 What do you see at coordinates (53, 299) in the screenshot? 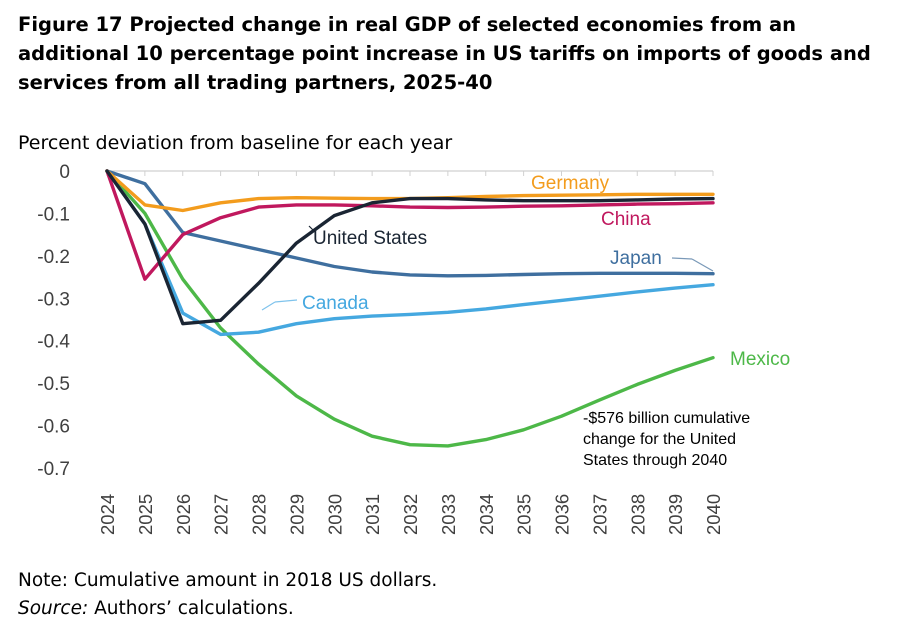
I see `y-tick-label: -0.3` at bounding box center [53, 299].